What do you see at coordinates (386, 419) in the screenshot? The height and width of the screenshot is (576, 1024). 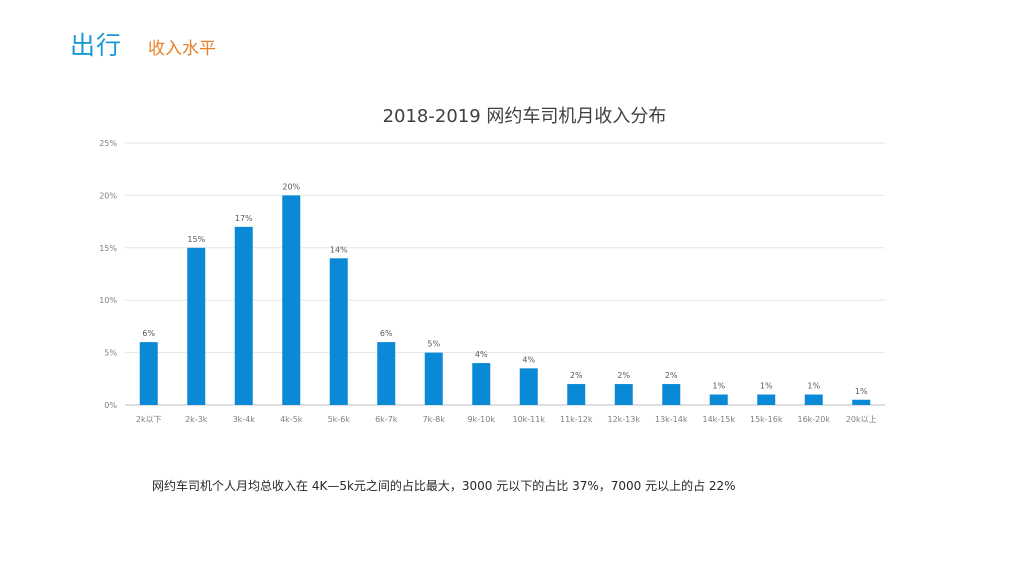 I see `x-tick-label: 6k-7k` at bounding box center [386, 419].